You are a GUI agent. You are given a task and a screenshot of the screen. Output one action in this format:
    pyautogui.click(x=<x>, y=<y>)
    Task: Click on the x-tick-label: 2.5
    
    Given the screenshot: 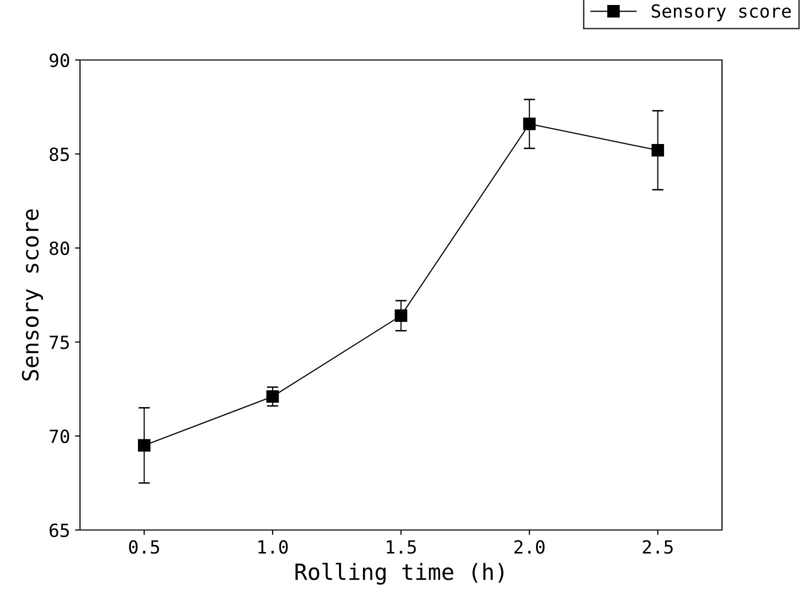 What is the action you would take?
    pyautogui.click(x=657, y=547)
    